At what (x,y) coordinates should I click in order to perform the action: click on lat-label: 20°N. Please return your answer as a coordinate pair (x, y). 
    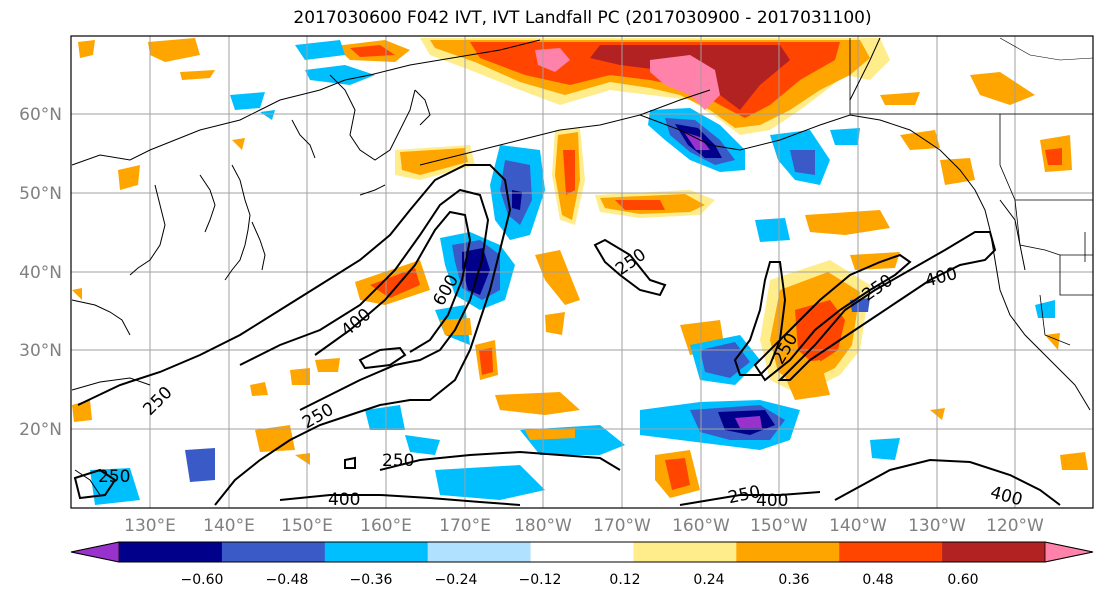
    Looking at the image, I should click on (40, 430).